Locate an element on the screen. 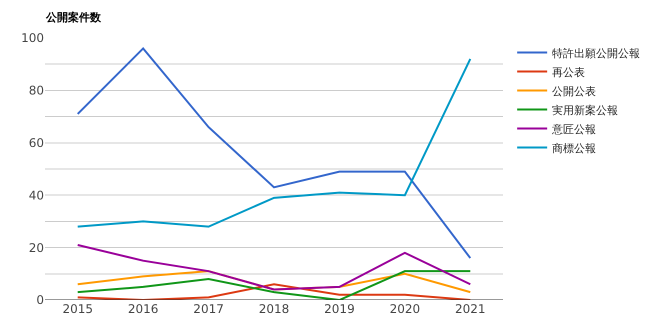 Image resolution: width=657 pixels, height=330 pixels. y-tick-label: 0 is located at coordinates (40, 300).